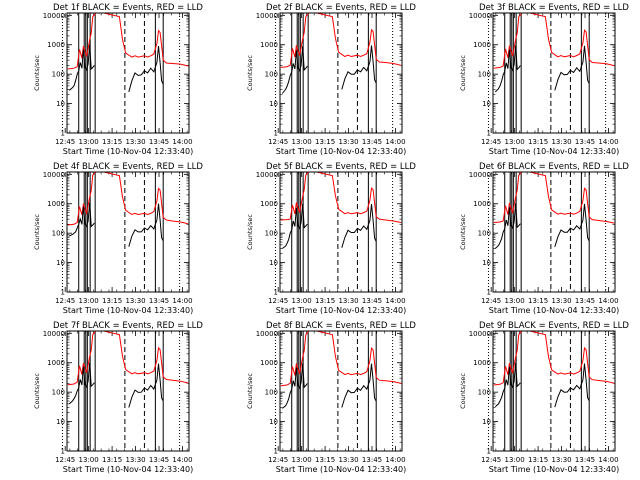 The image size is (640, 480). What do you see at coordinates (341, 167) in the screenshot?
I see `panel-title: Det 5f BLACK = Events, RED = LLD` at bounding box center [341, 167].